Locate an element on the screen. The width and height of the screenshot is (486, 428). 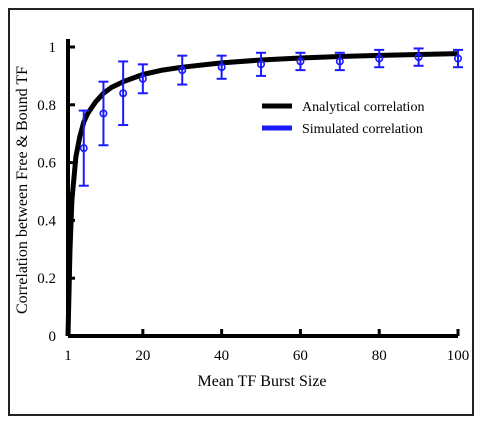
x-tick-label: 80 is located at coordinates (379, 356).